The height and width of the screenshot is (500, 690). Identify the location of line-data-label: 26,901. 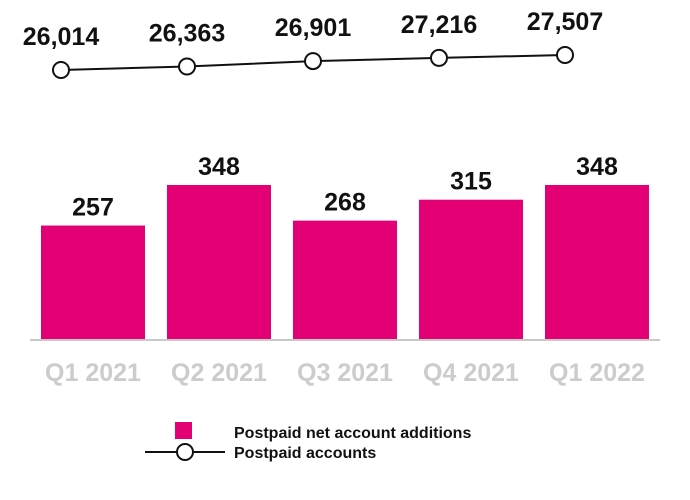
(313, 28).